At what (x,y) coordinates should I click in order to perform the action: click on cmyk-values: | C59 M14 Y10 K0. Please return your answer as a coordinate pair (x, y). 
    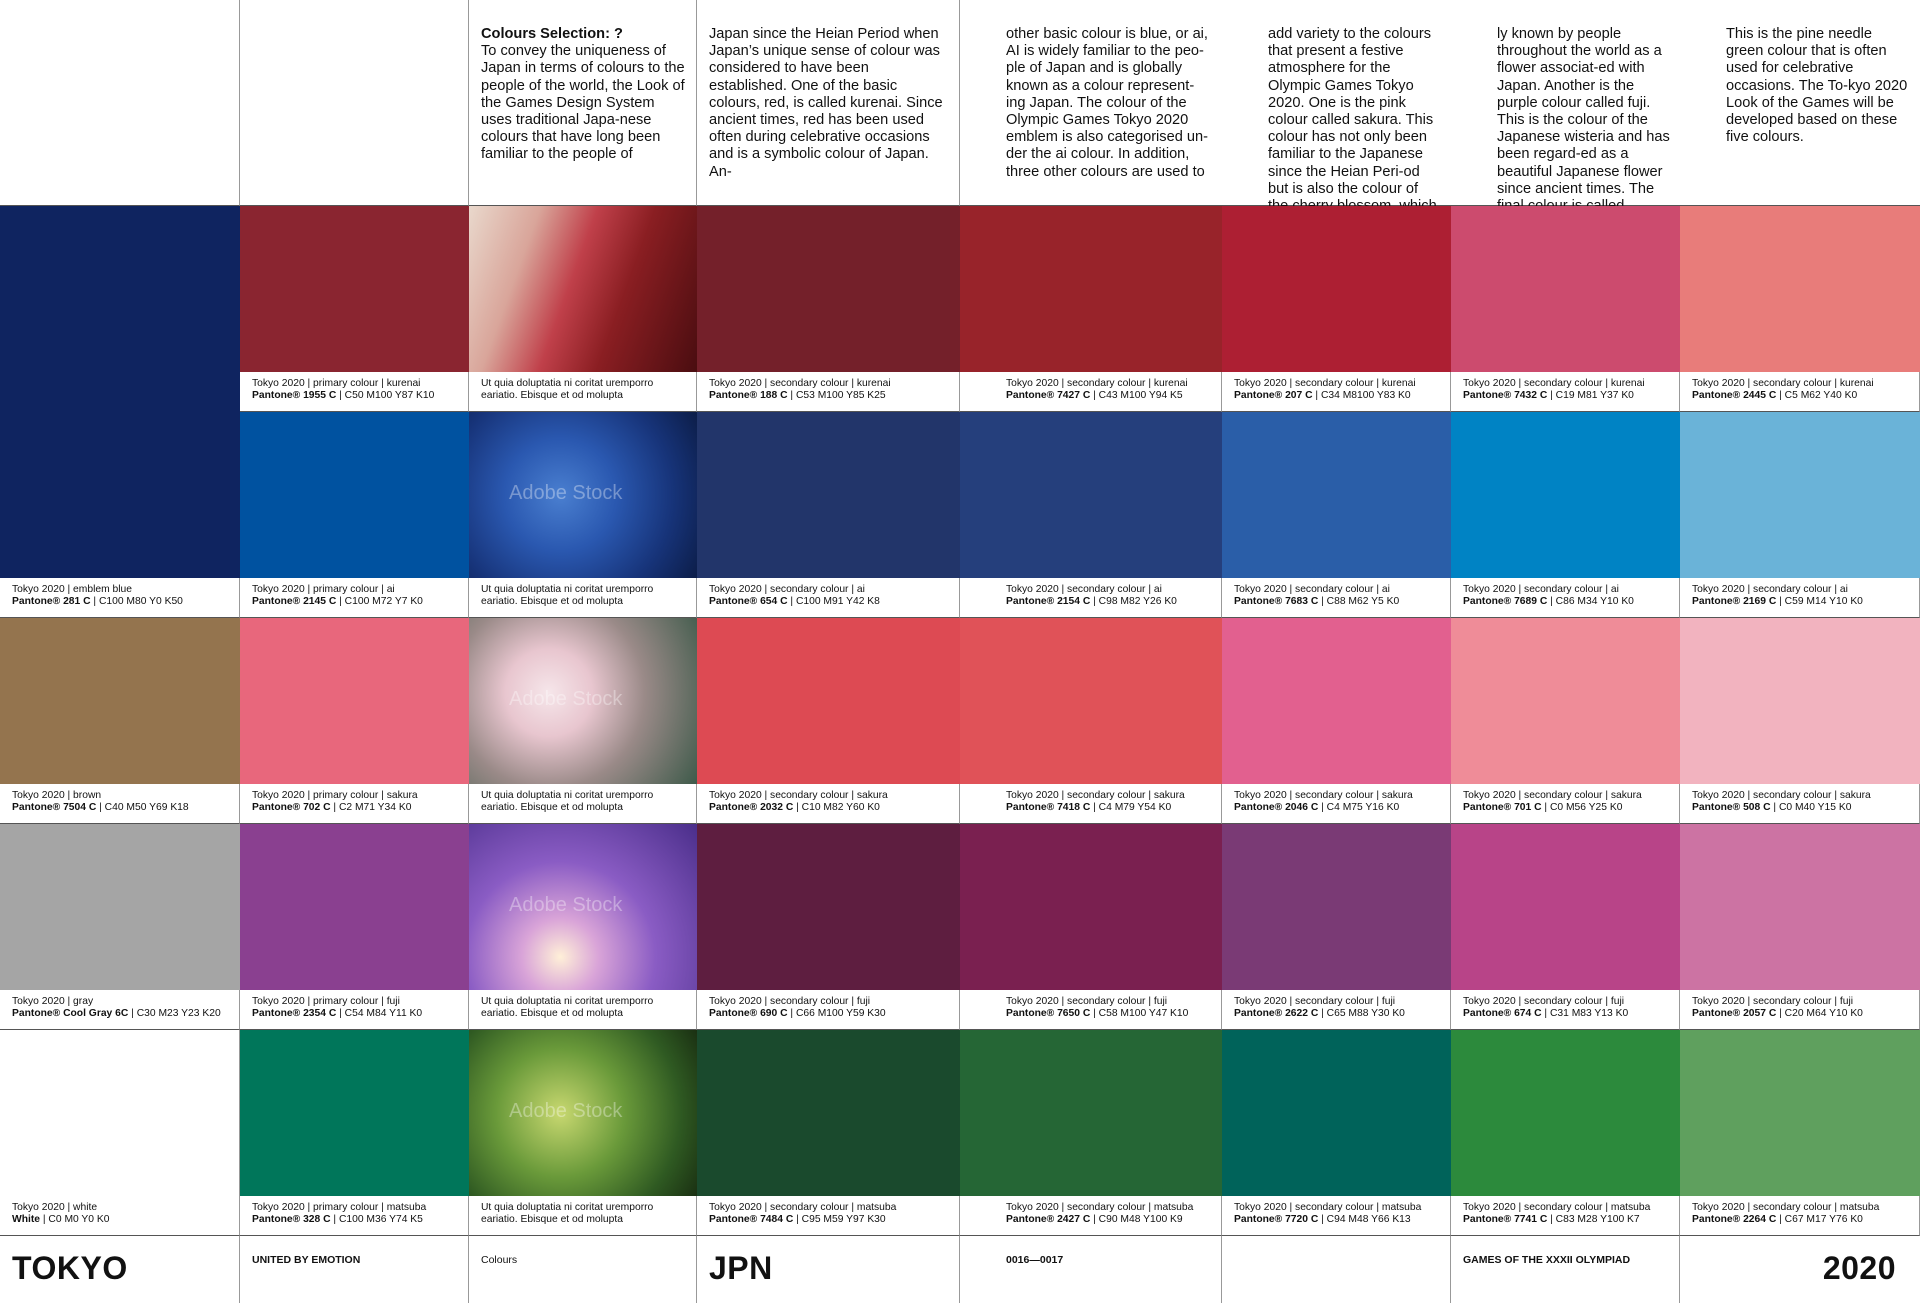
    Looking at the image, I should click on (1819, 601).